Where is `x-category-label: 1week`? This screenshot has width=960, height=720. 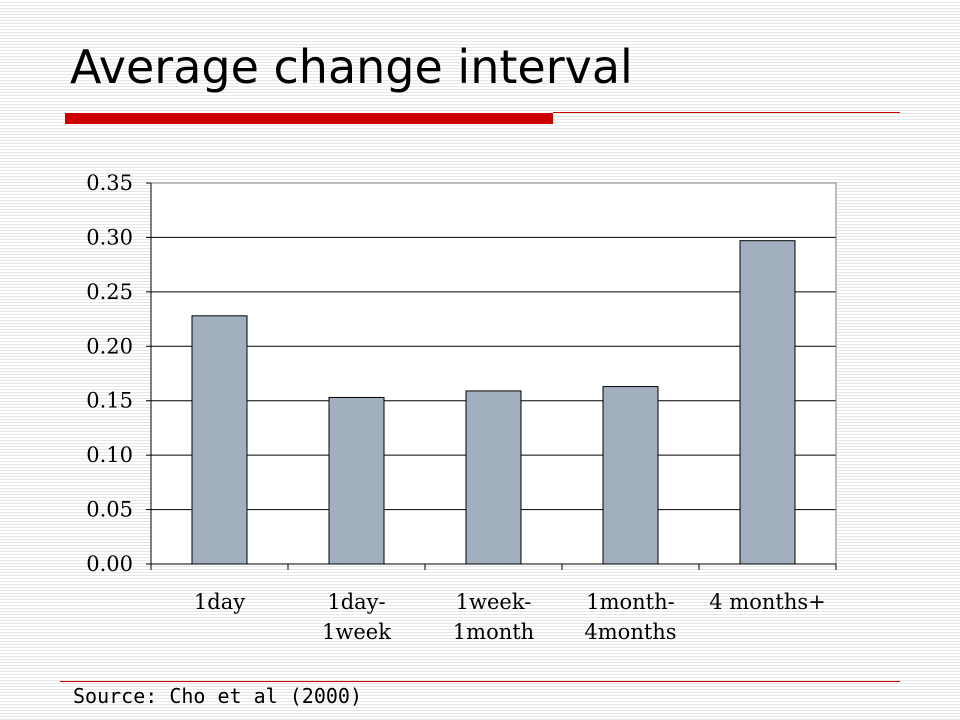 x-category-label: 1week is located at coordinates (356, 632).